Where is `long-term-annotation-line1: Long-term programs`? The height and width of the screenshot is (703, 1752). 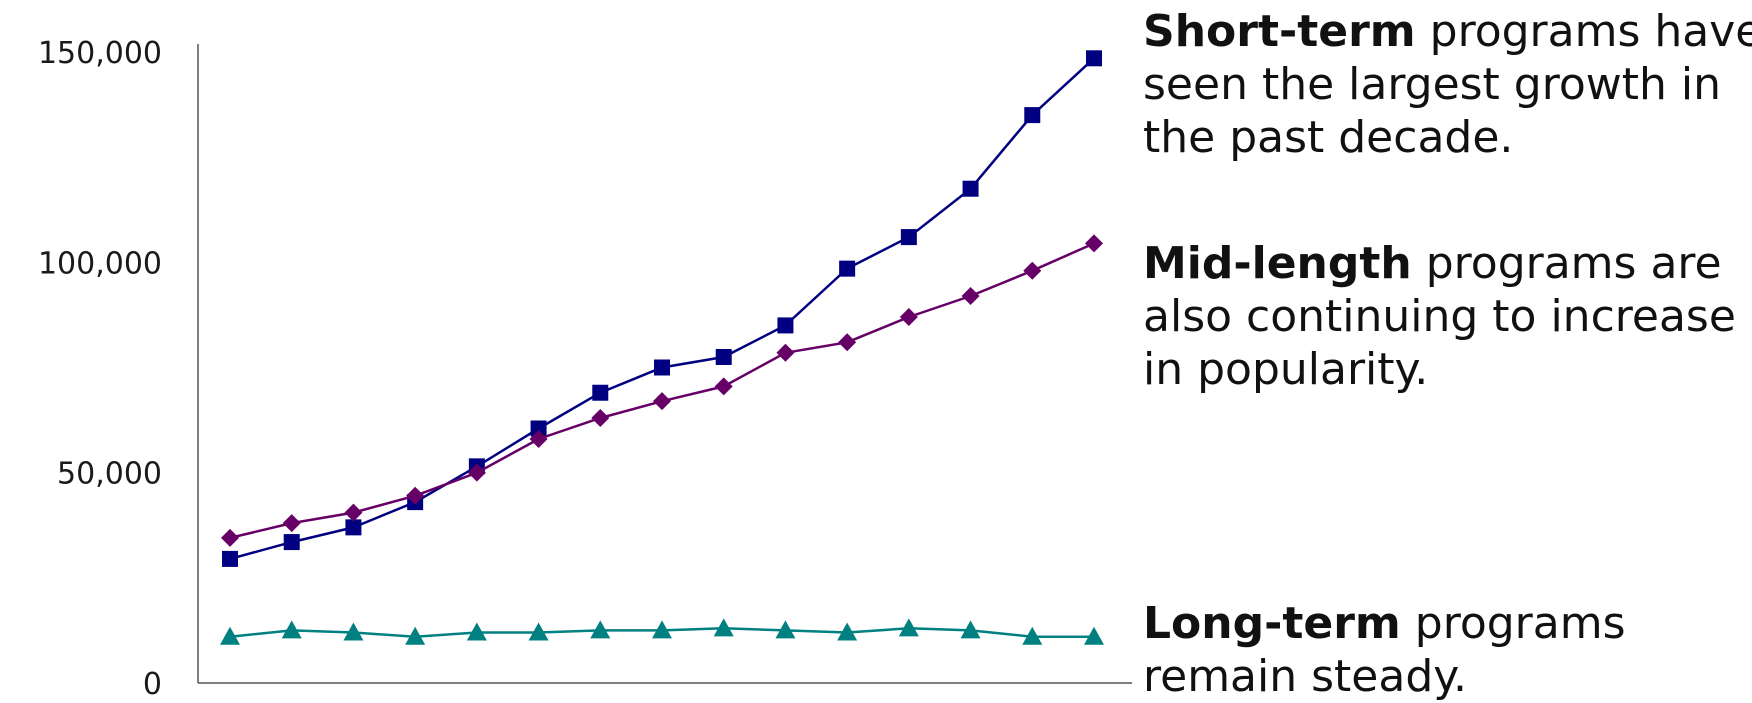
long-term-annotation-line1: Long-term programs is located at coordinates (1443, 623).